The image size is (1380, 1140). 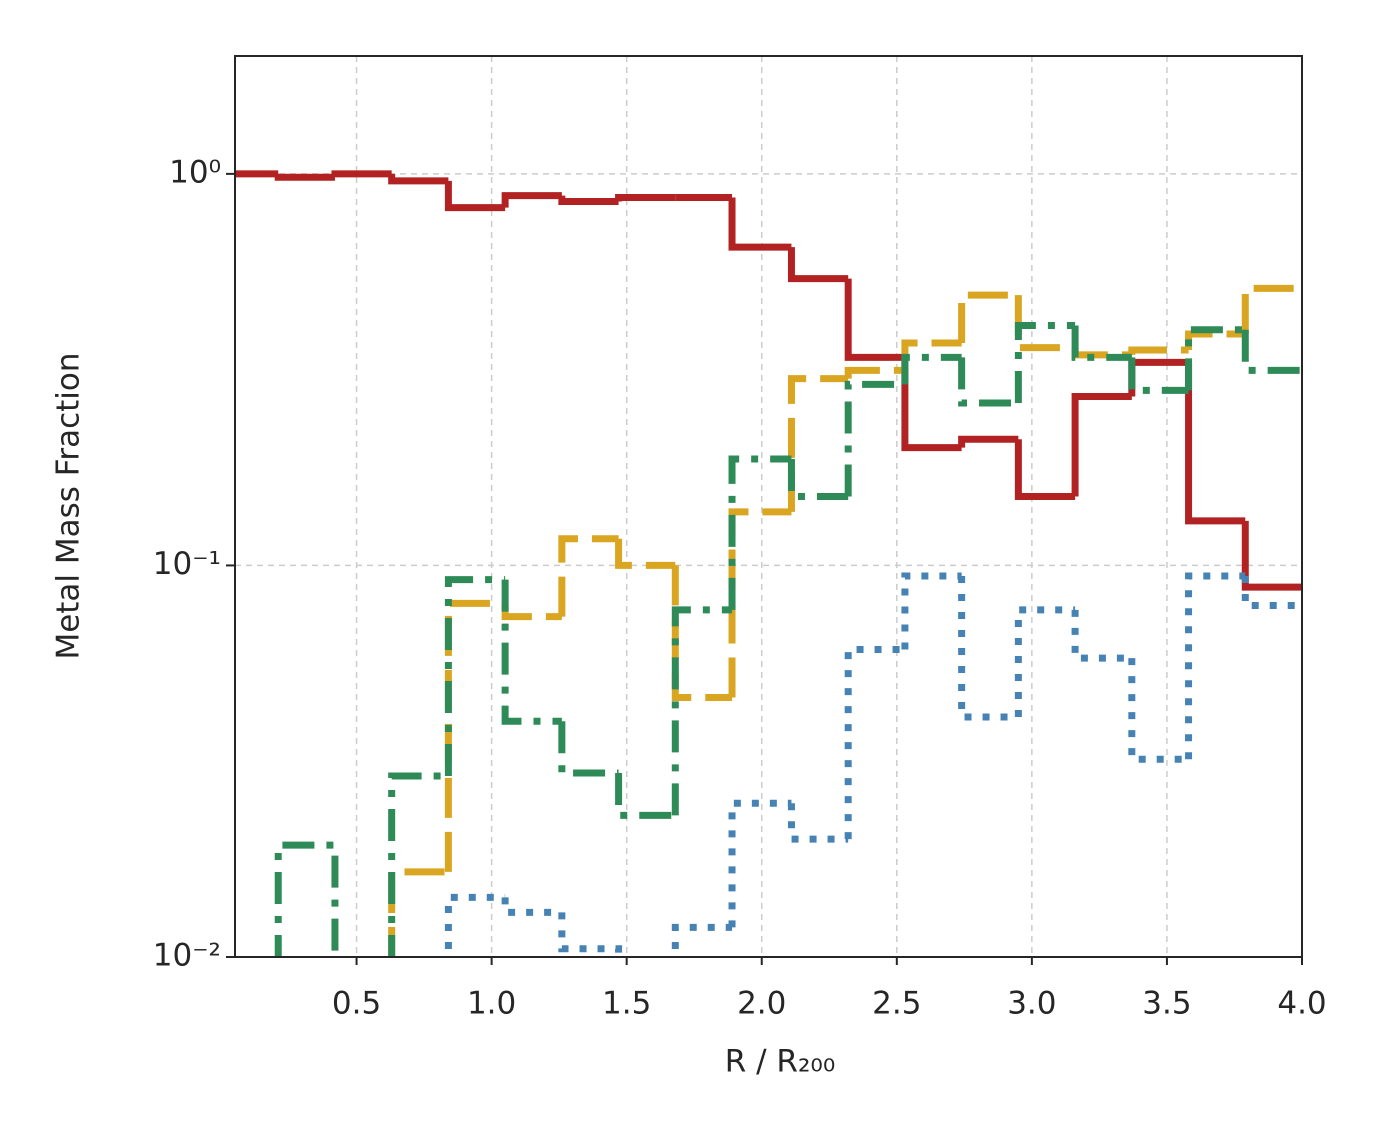 What do you see at coordinates (896, 1004) in the screenshot?
I see `x-tick-label: 2.5` at bounding box center [896, 1004].